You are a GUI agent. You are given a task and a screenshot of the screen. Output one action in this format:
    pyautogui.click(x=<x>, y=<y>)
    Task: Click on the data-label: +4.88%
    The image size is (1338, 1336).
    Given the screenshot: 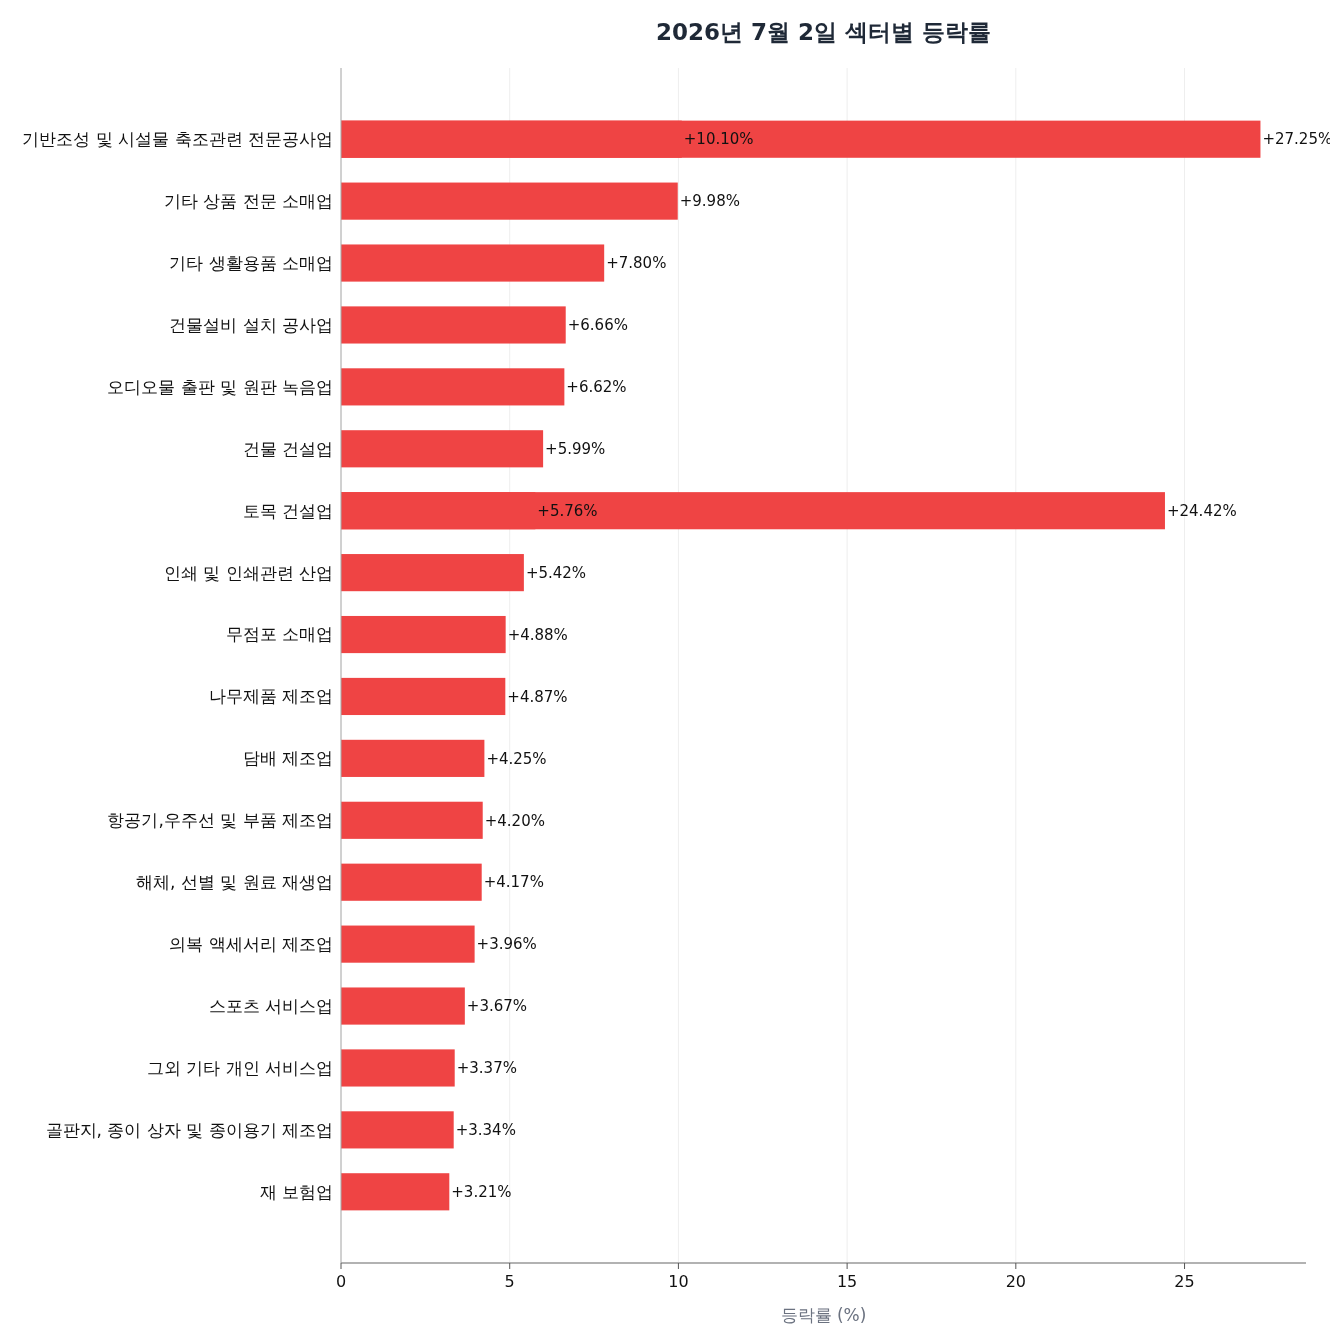 What is the action you would take?
    pyautogui.click(x=537, y=634)
    